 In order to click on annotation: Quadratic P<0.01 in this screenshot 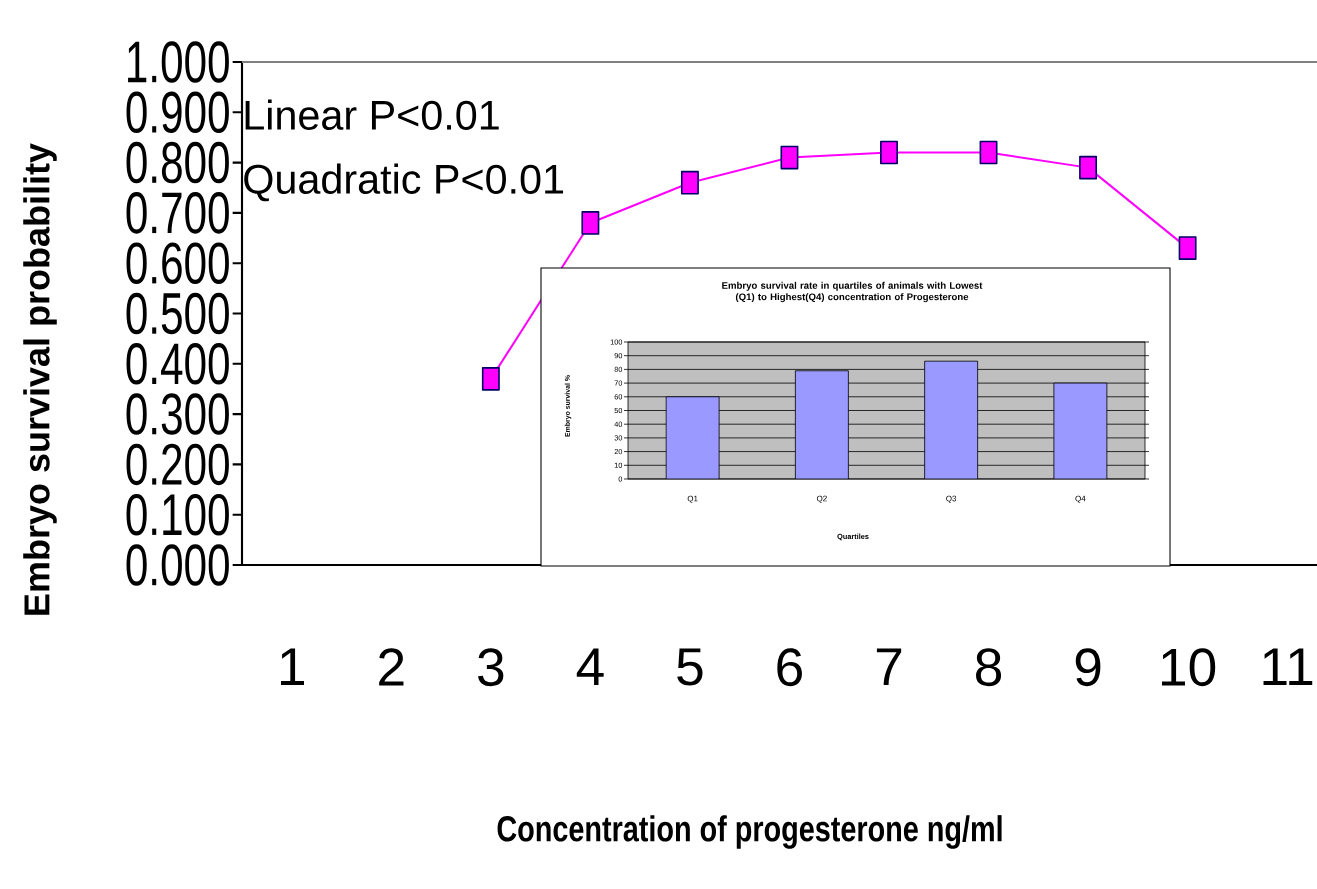, I will do `click(404, 182)`.